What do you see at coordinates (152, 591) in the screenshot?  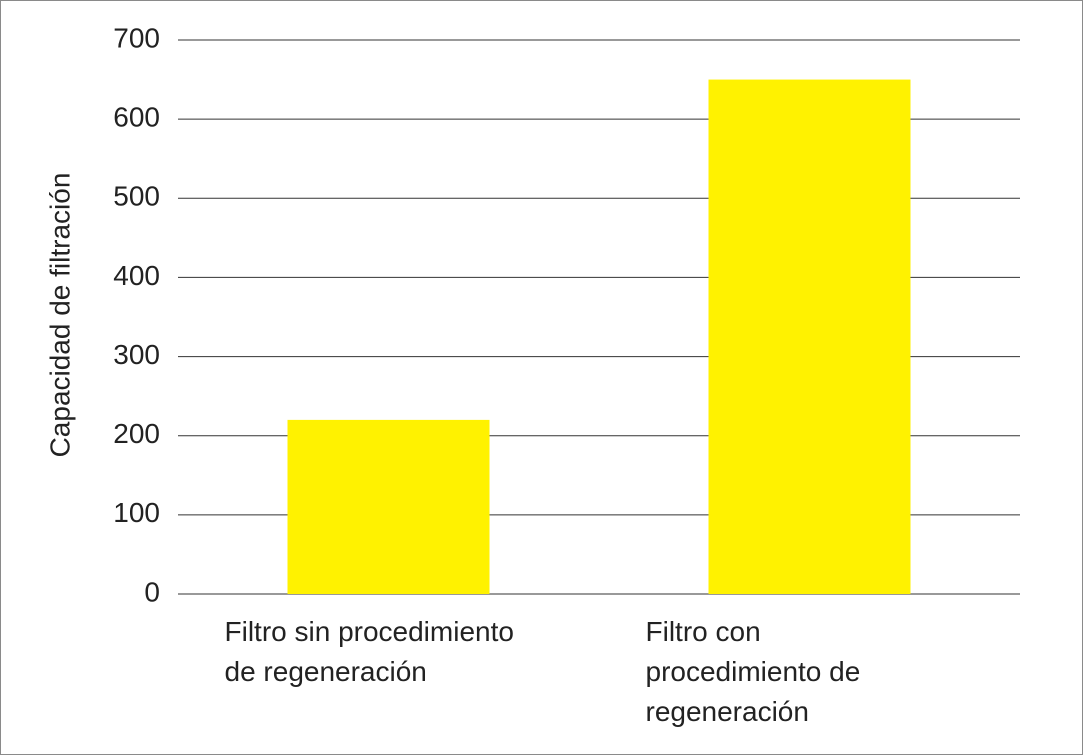 I see `y-tick-label: 0` at bounding box center [152, 591].